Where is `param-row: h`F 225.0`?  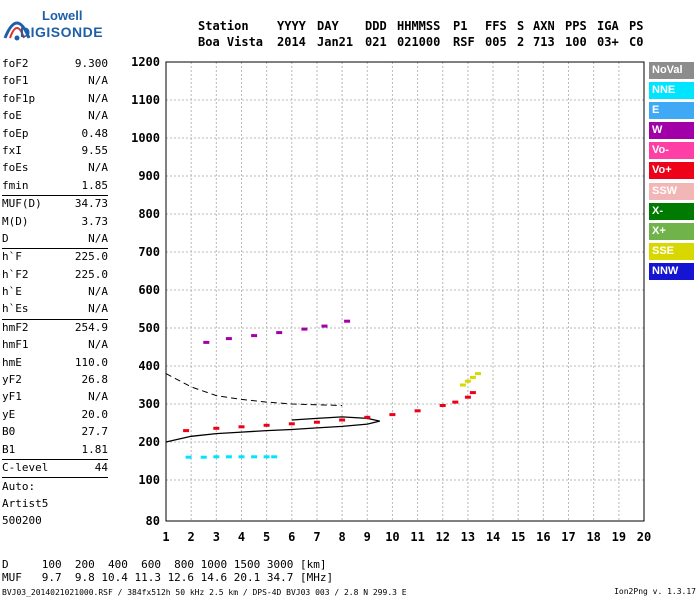
param-row: h`F 225.0 is located at coordinates (55, 257).